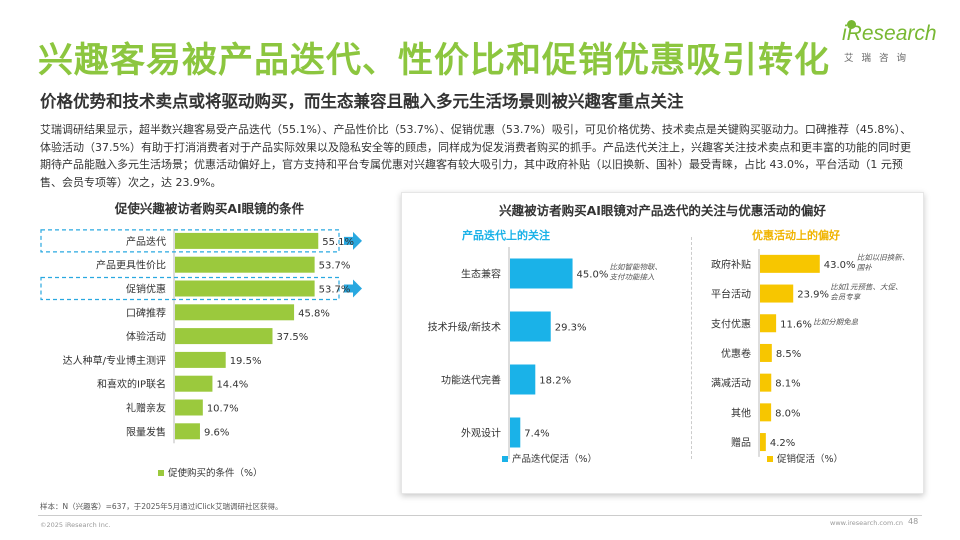 The image size is (960, 540). I want to click on right-chart-title: 兴趣被访者购买AI眼镜对产品迭代的关注与优惠活动的偏好, so click(662, 210).